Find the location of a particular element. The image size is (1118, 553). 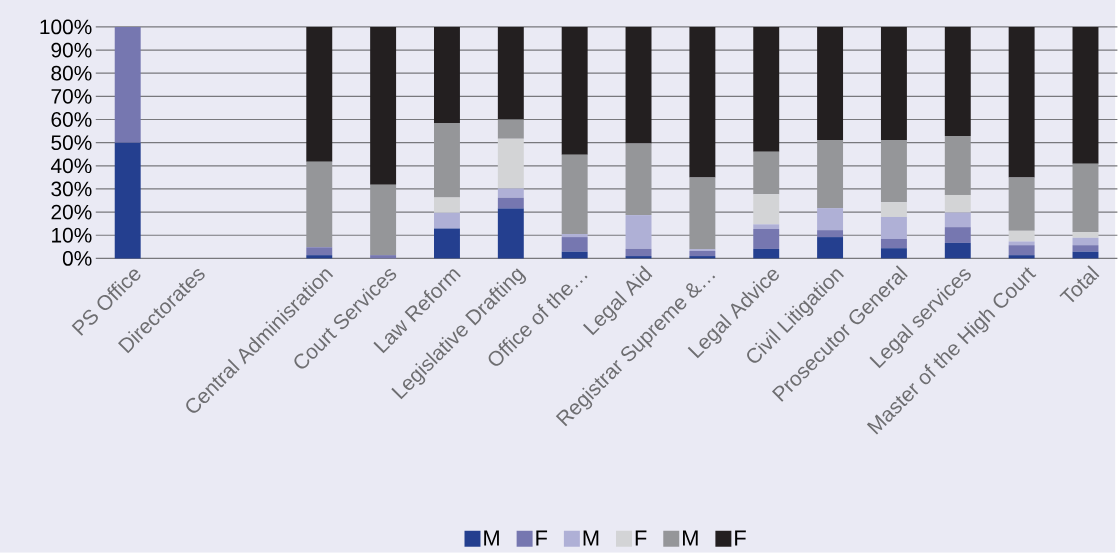

y-tick-label: 100% is located at coordinates (66, 27).